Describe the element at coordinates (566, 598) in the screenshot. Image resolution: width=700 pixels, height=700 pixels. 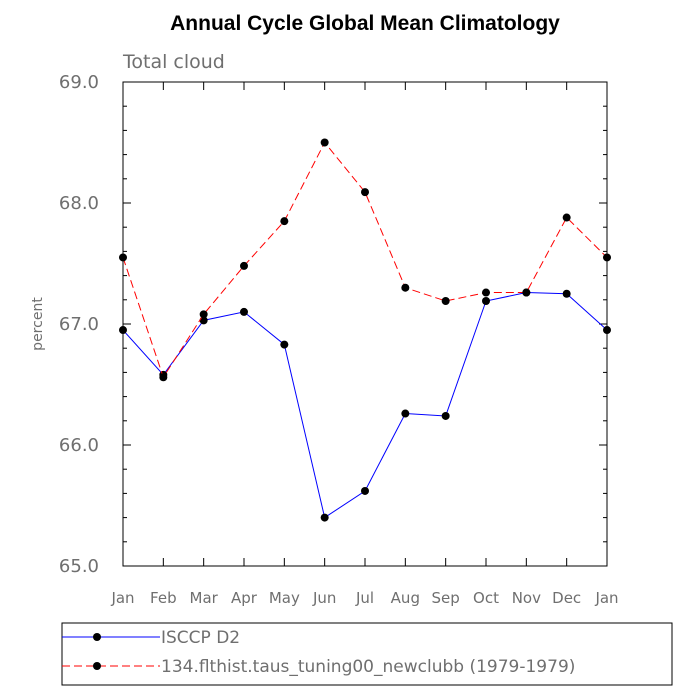
I see `x-tick-label: Dec` at that location.